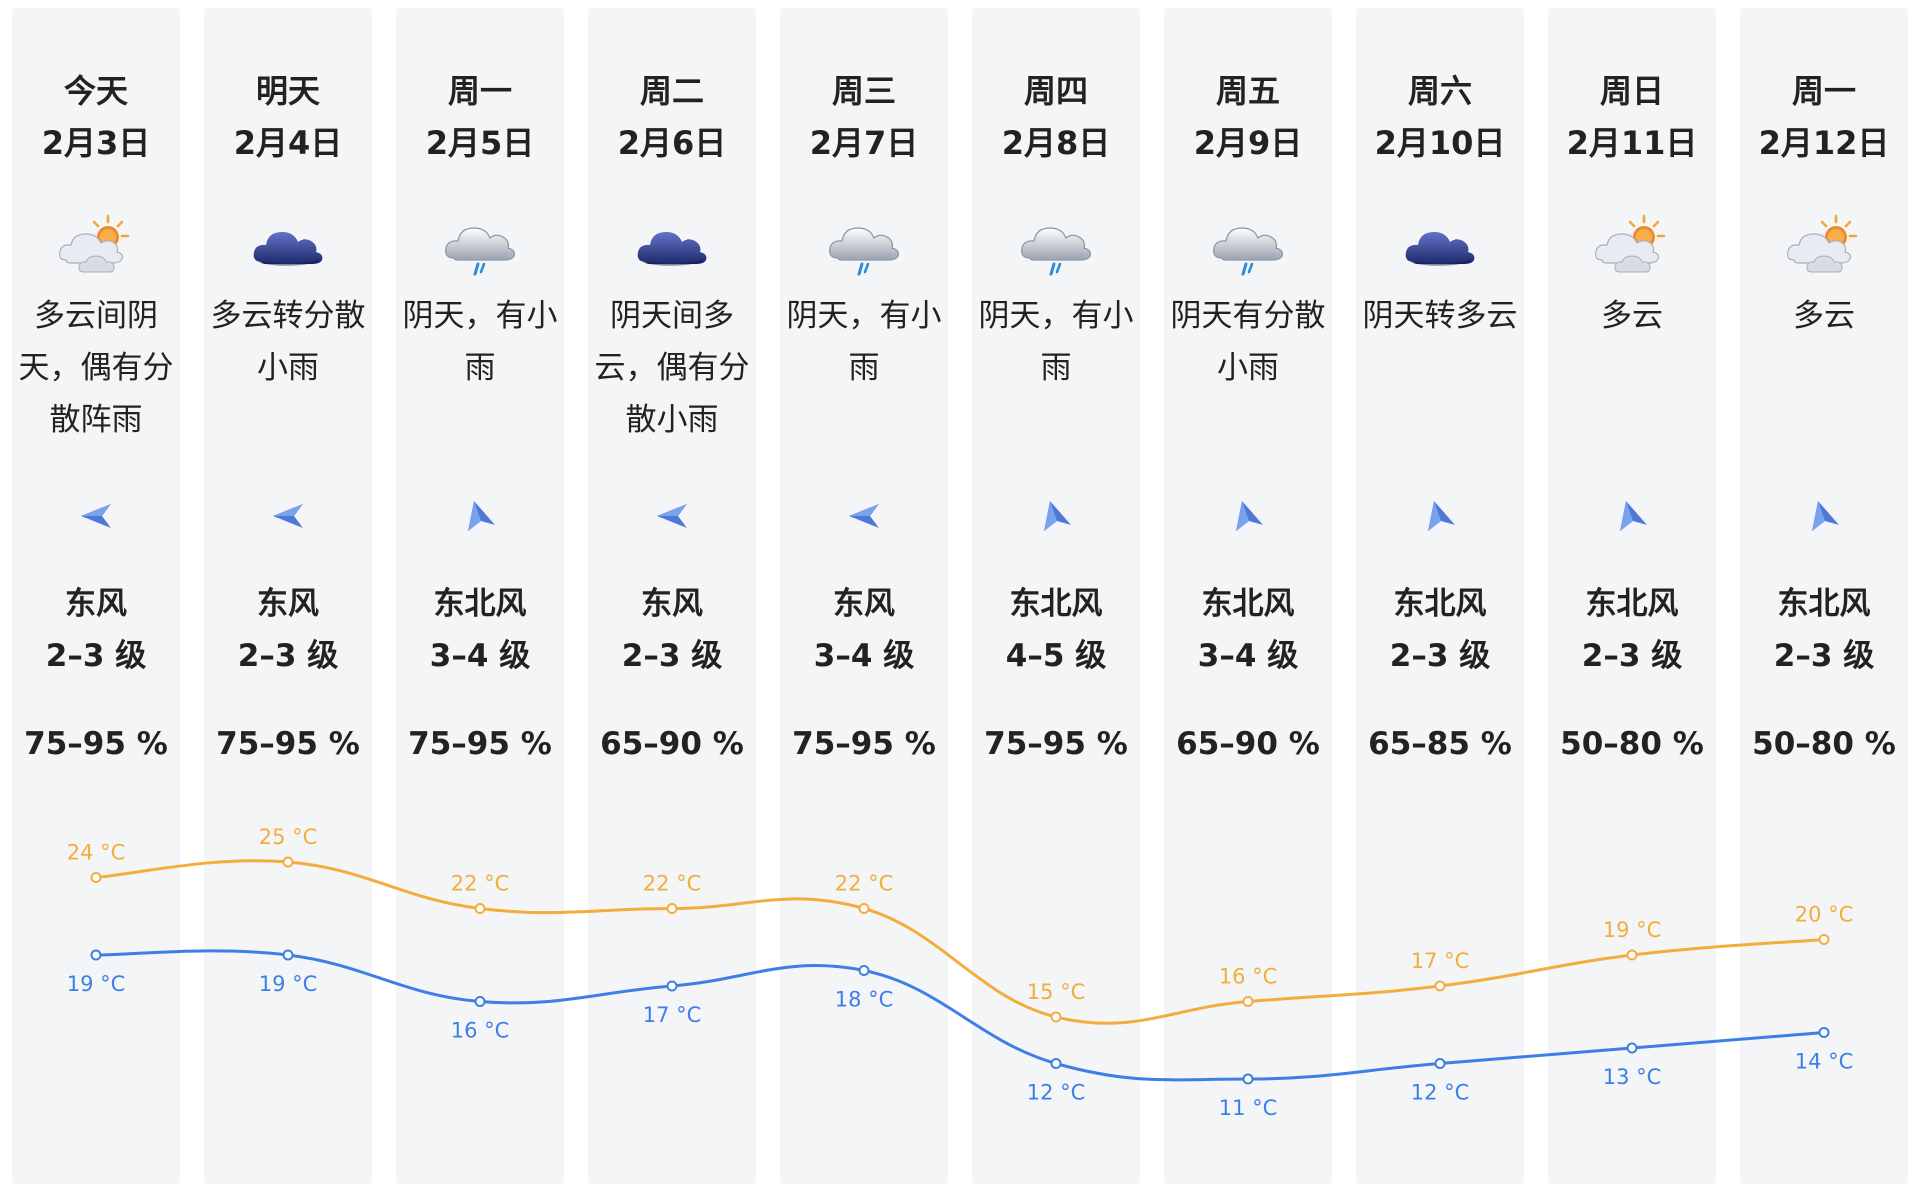 This screenshot has width=1920, height=1188. What do you see at coordinates (95, 91) in the screenshot?
I see `weekday-label: 今天` at bounding box center [95, 91].